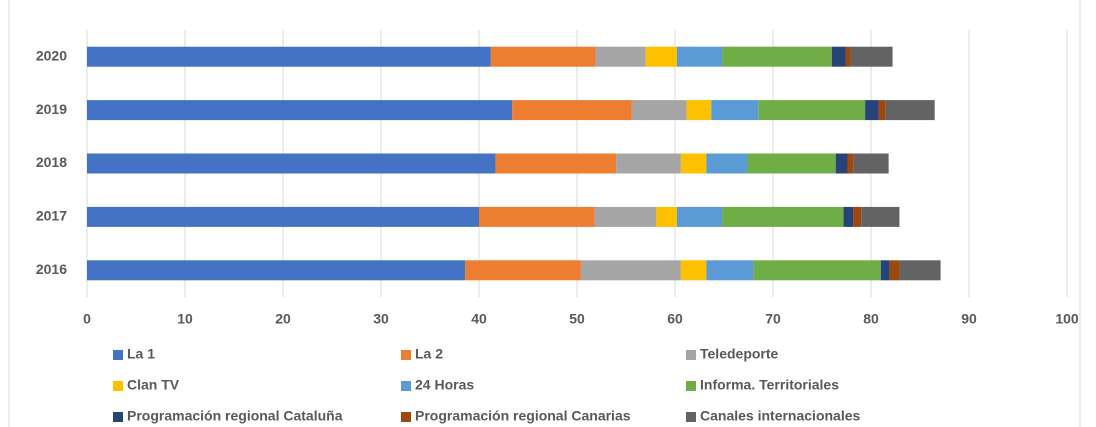 The image size is (1096, 427). What do you see at coordinates (141, 354) in the screenshot?
I see `legend-label: La 1` at bounding box center [141, 354].